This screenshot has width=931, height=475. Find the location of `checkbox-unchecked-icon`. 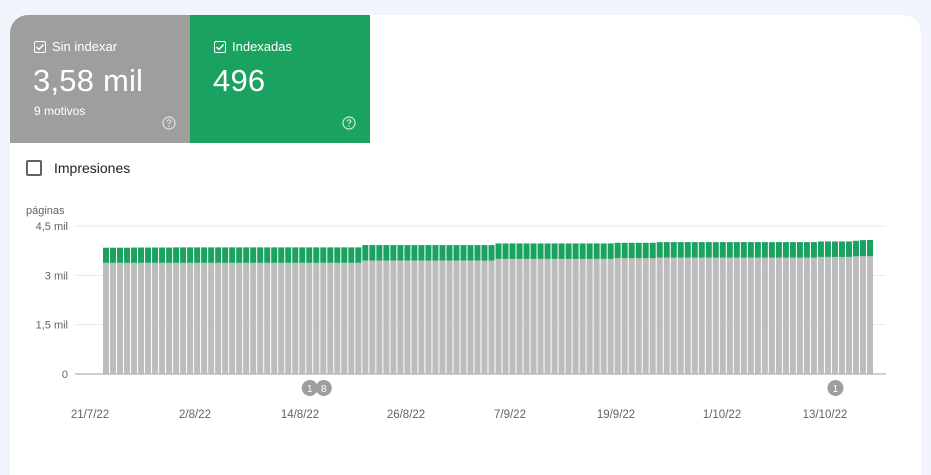

checkbox-unchecked-icon is located at coordinates (34, 168).